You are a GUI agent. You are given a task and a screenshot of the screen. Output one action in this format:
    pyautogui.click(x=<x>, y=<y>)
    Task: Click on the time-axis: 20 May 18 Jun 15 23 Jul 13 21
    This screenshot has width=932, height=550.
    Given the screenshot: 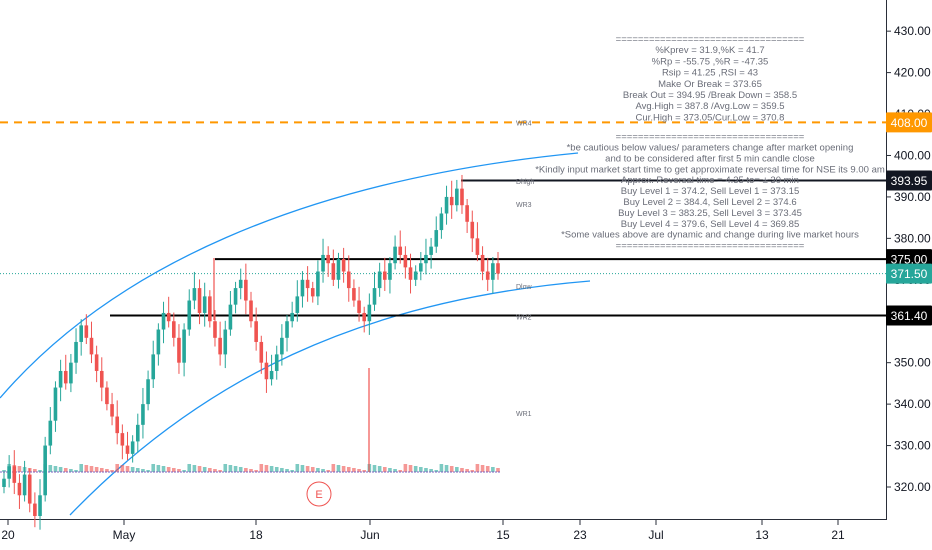 What is the action you would take?
    pyautogui.click(x=423, y=531)
    